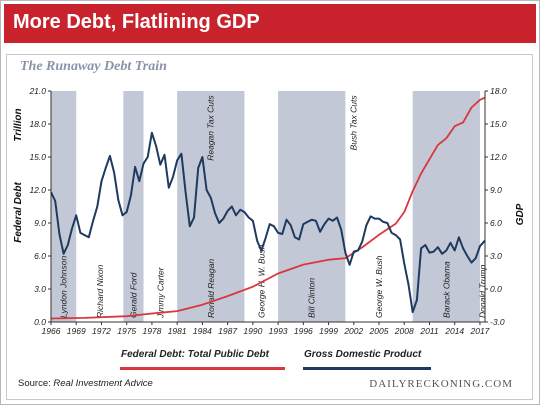 The image size is (540, 406). I want to click on x-tick-label: 1978, so click(151, 331).